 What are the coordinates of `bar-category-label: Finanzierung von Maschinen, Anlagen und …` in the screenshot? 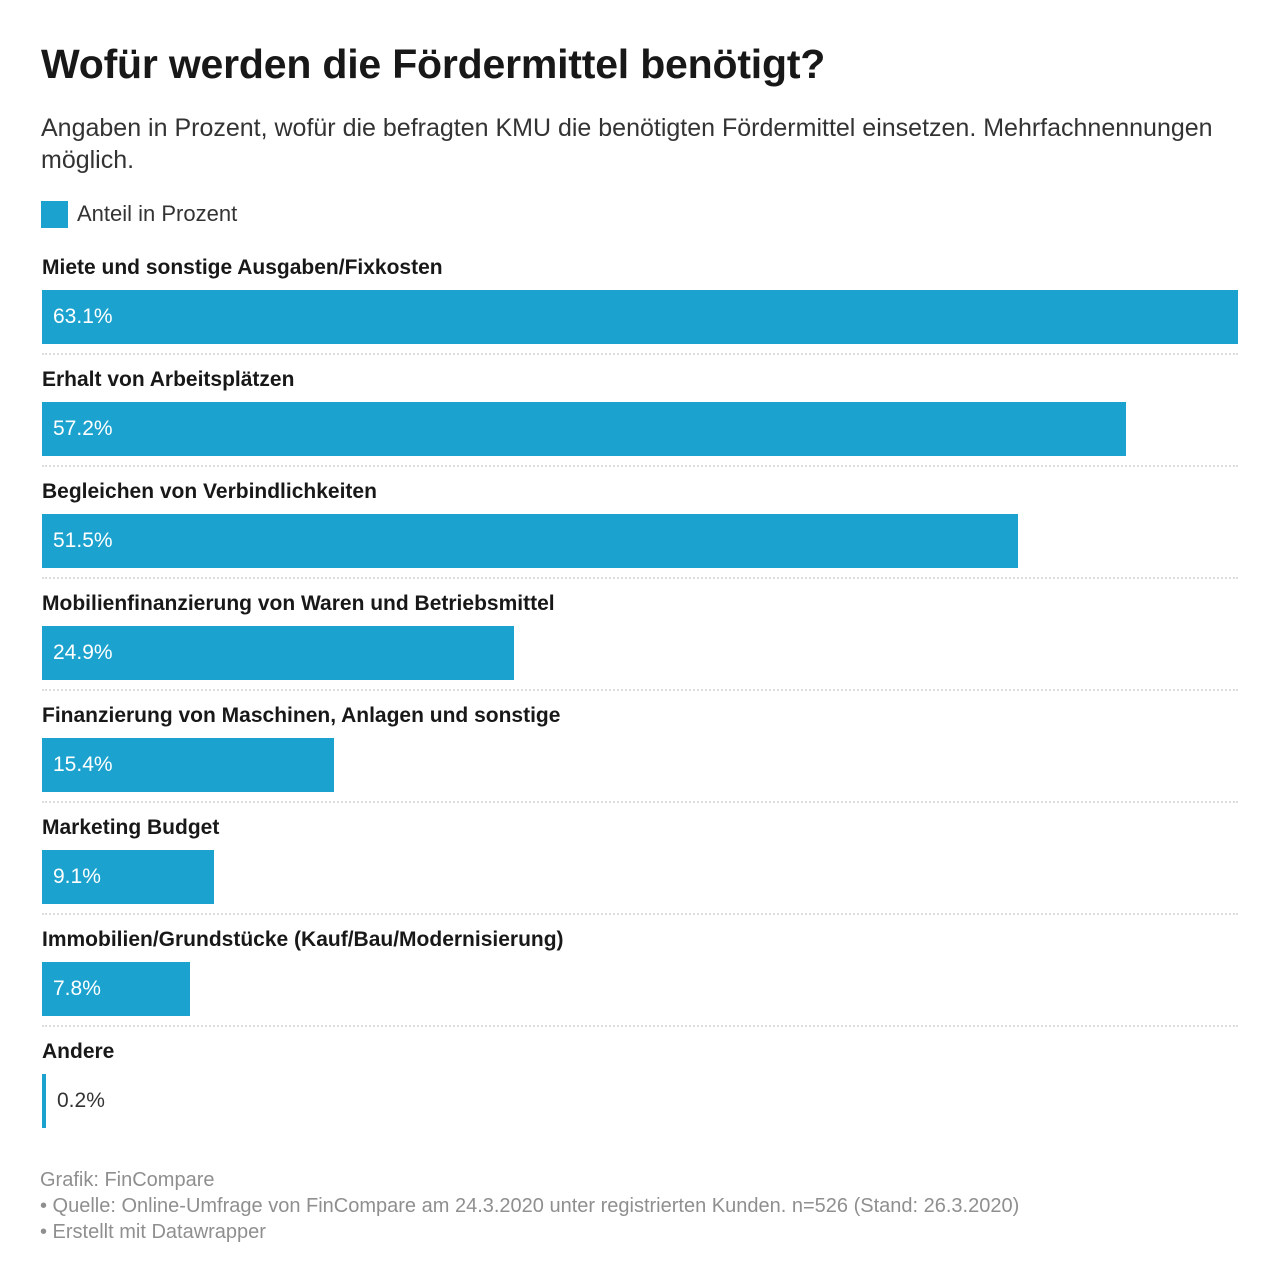 It's located at (301, 715).